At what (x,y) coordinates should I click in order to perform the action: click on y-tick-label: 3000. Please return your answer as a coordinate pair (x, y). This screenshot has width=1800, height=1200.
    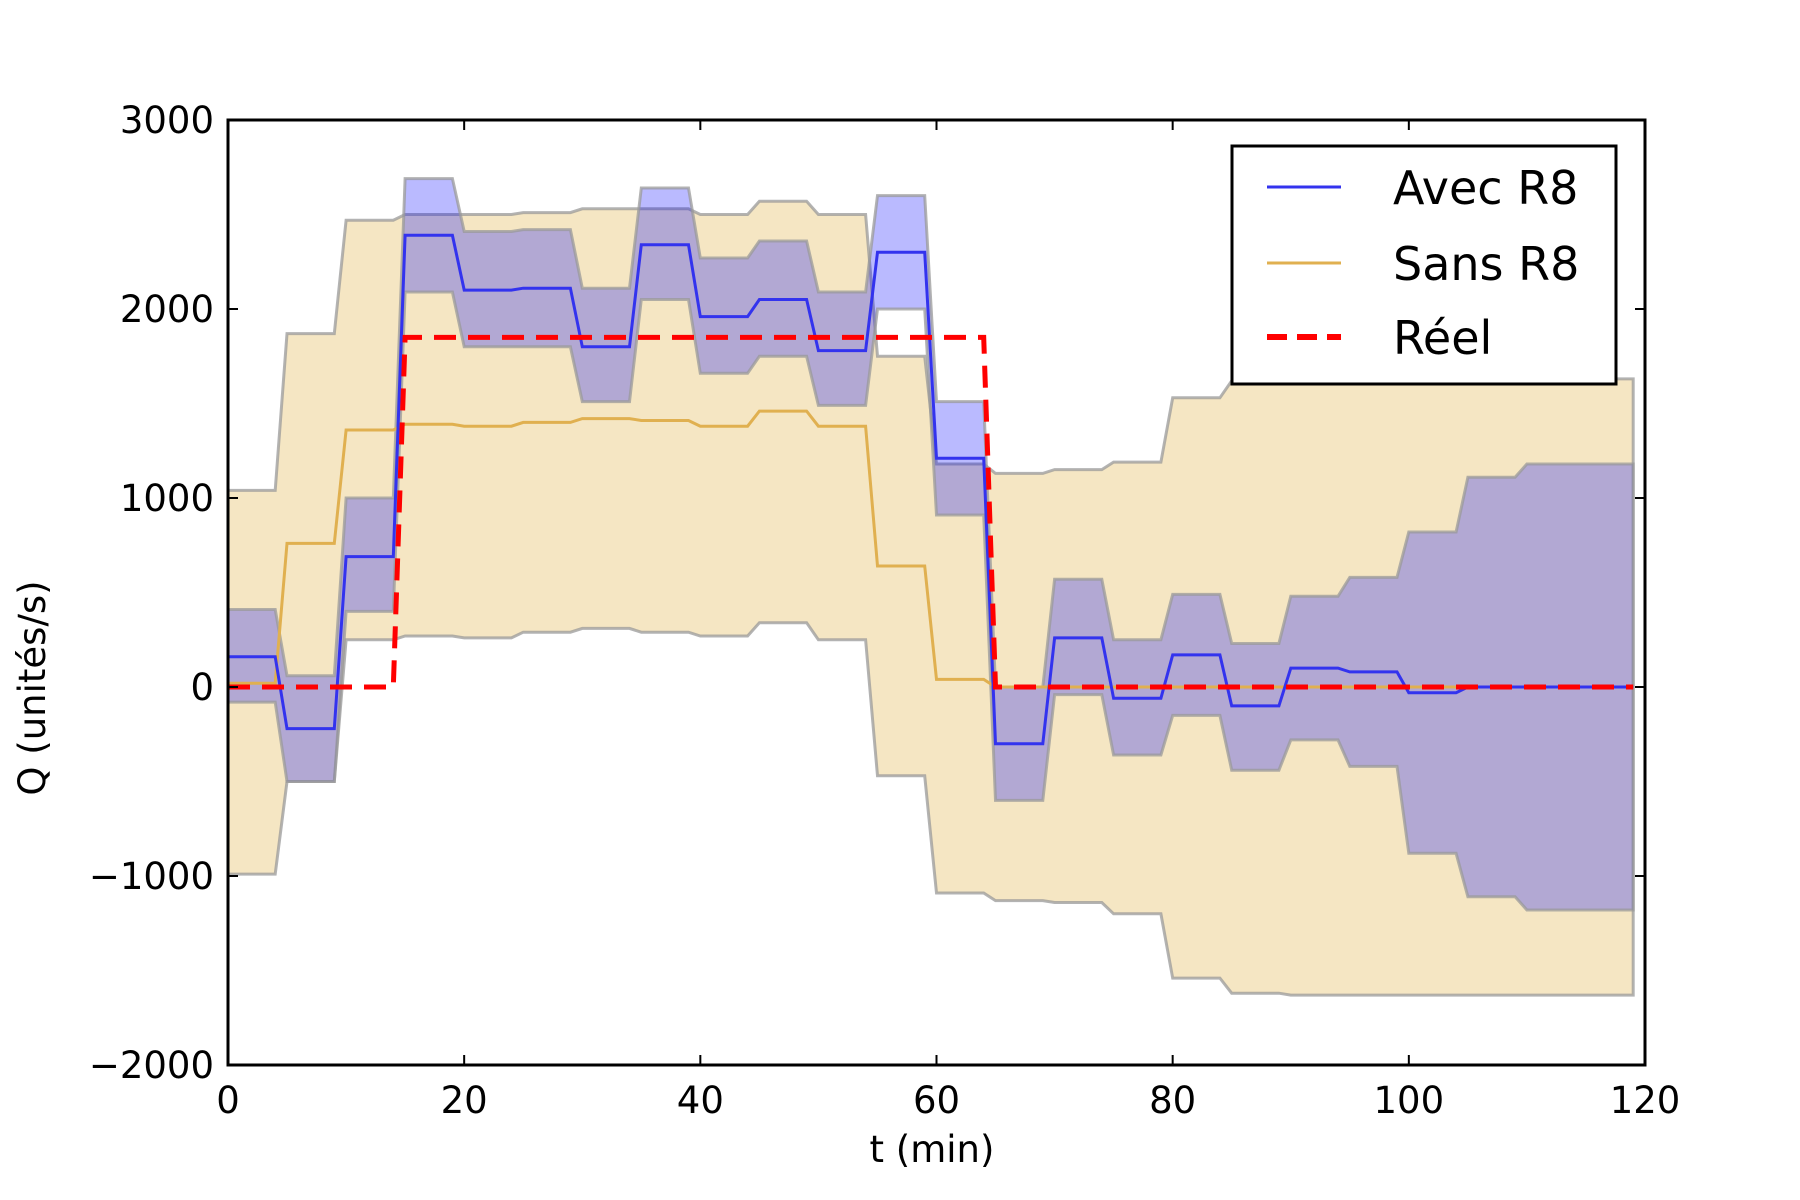
    Looking at the image, I should click on (167, 120).